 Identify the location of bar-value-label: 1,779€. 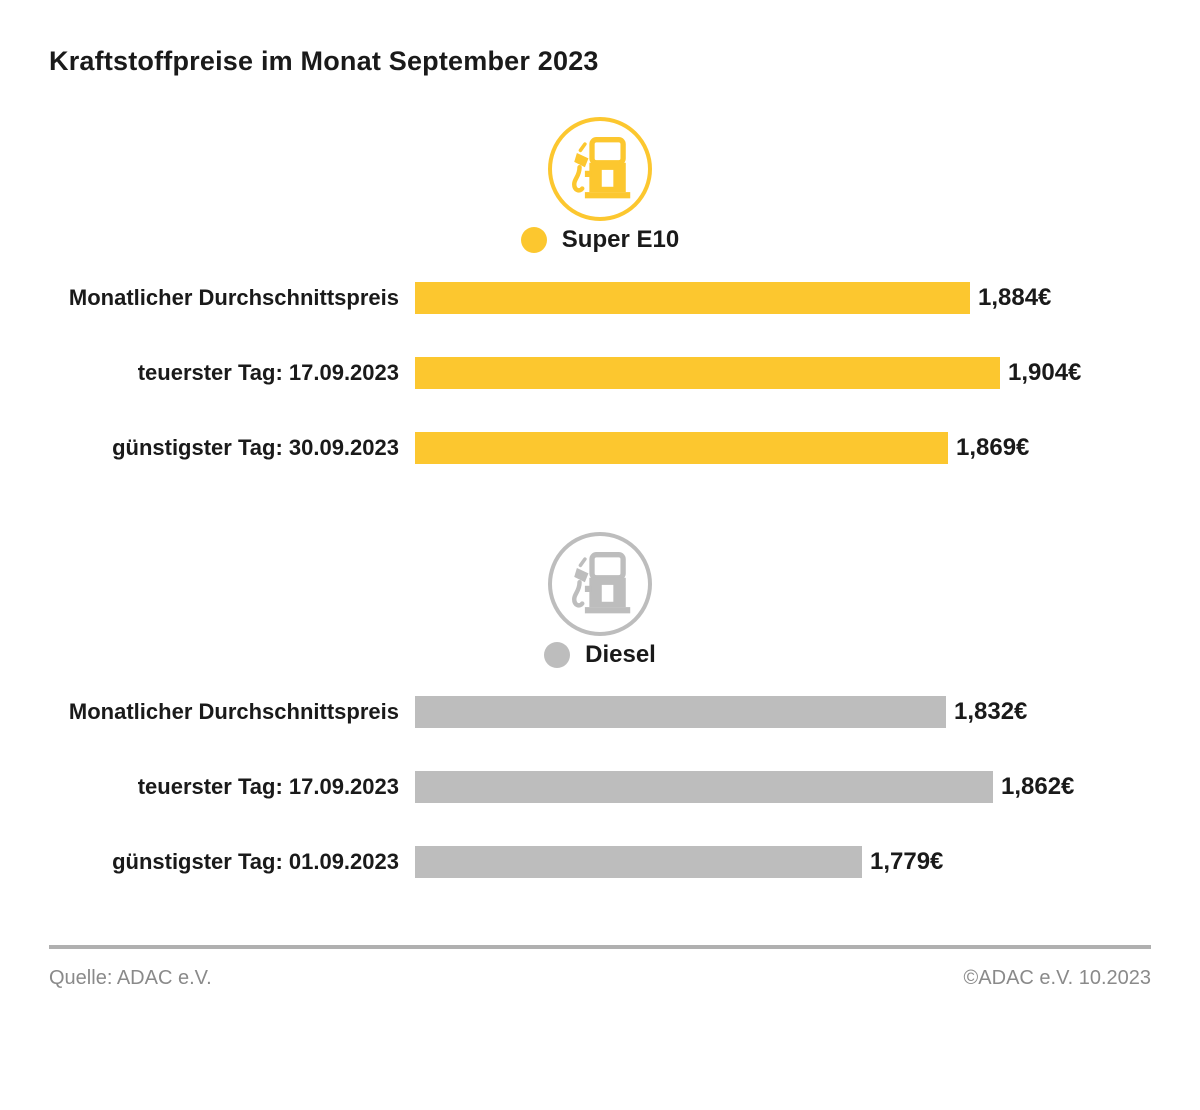
(907, 861).